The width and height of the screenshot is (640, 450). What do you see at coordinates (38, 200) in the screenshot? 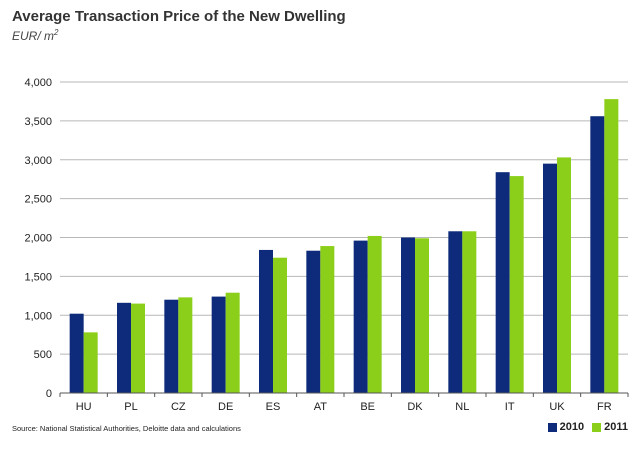
I see `y-tick-label: 2,500` at bounding box center [38, 200].